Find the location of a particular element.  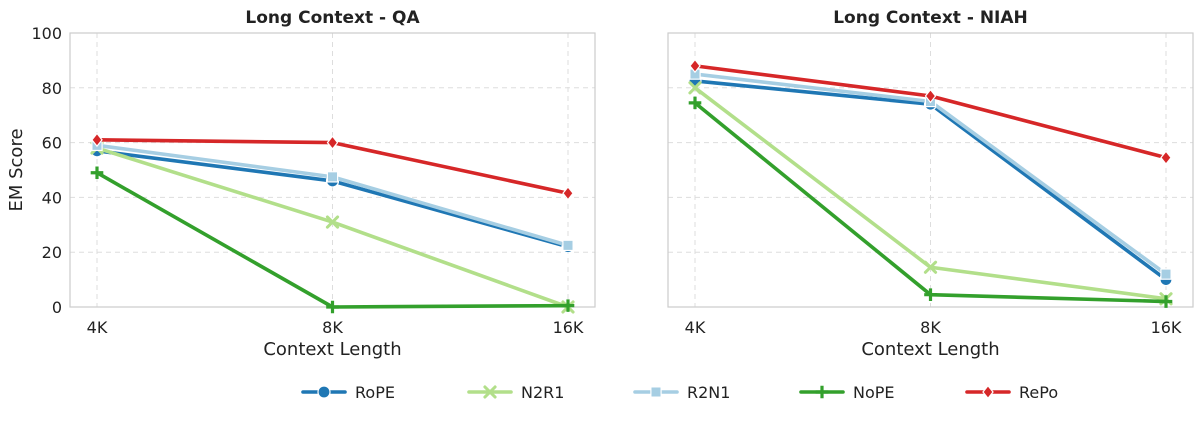

legend: RoPE N2R1 R2N1 NoPE RePo is located at coordinates (679, 392).